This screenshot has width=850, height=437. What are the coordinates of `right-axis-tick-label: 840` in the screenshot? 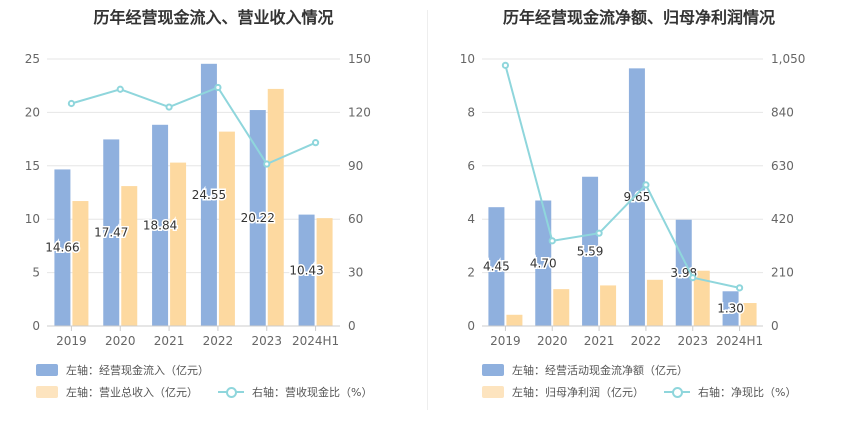 It's located at (782, 112).